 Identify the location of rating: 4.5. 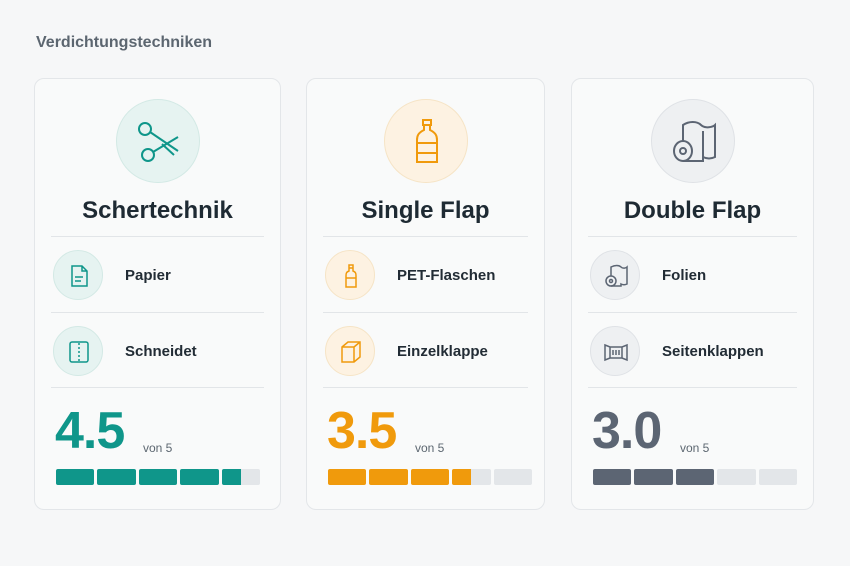
(90, 431).